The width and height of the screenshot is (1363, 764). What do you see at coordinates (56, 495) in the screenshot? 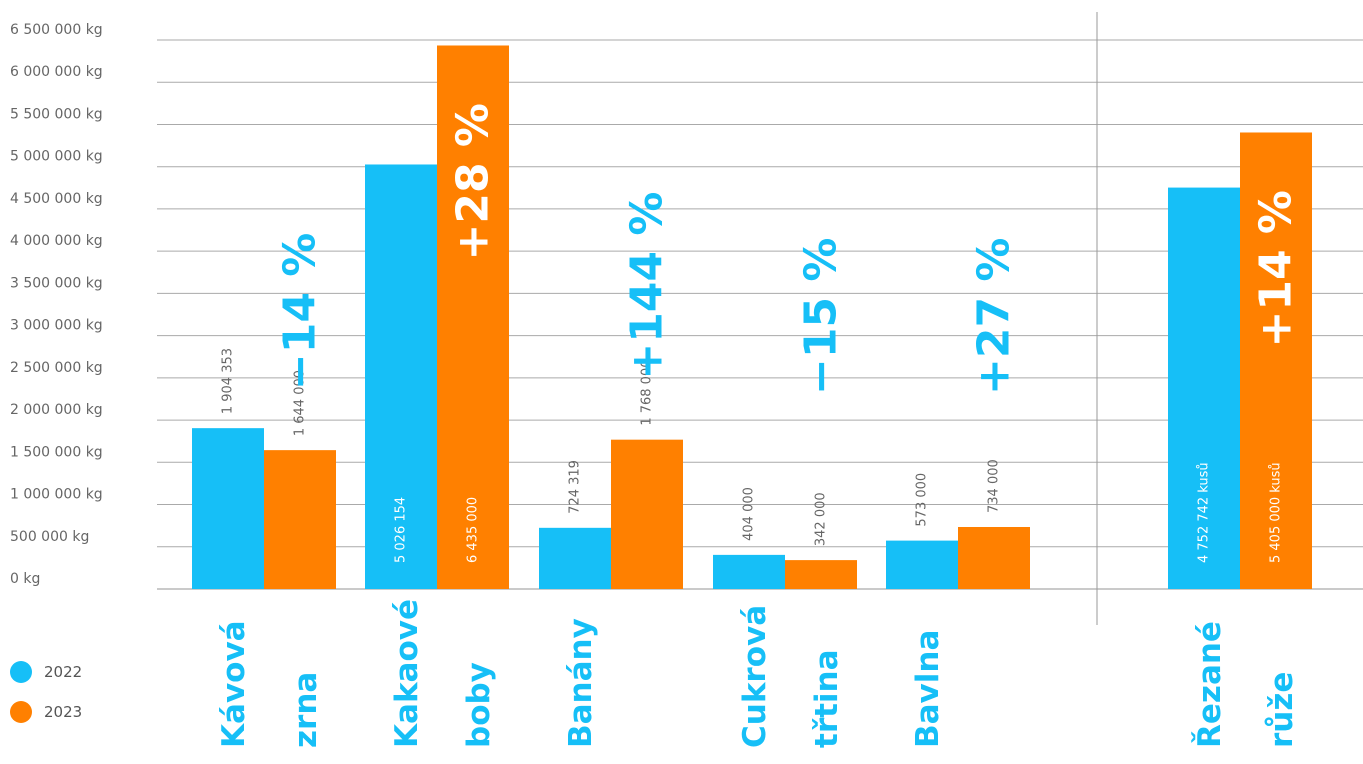
I see `y-tick-label: 1 000 000 kg` at bounding box center [56, 495].